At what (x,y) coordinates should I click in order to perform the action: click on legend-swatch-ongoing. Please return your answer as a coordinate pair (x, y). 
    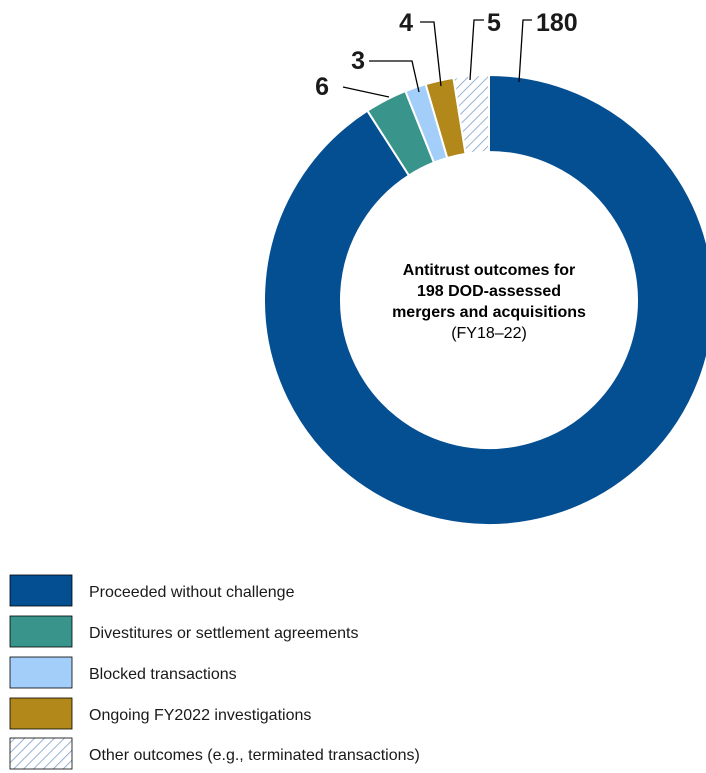
    Looking at the image, I should click on (41, 713).